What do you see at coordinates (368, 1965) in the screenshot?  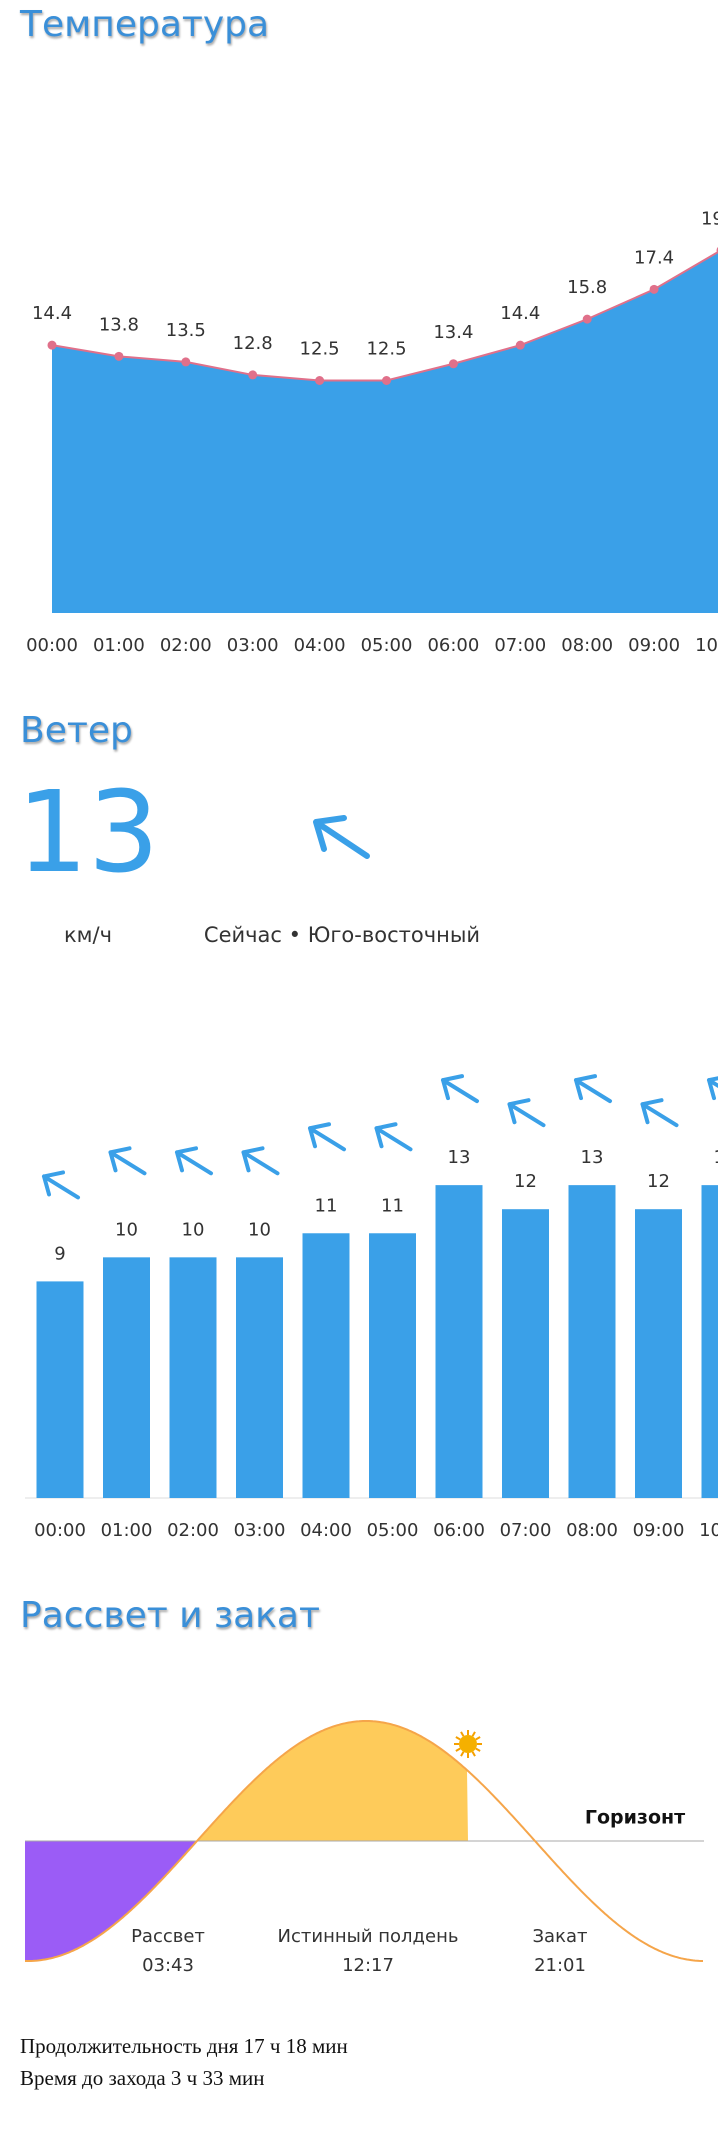 I see `sun-event-time: 12:17` at bounding box center [368, 1965].